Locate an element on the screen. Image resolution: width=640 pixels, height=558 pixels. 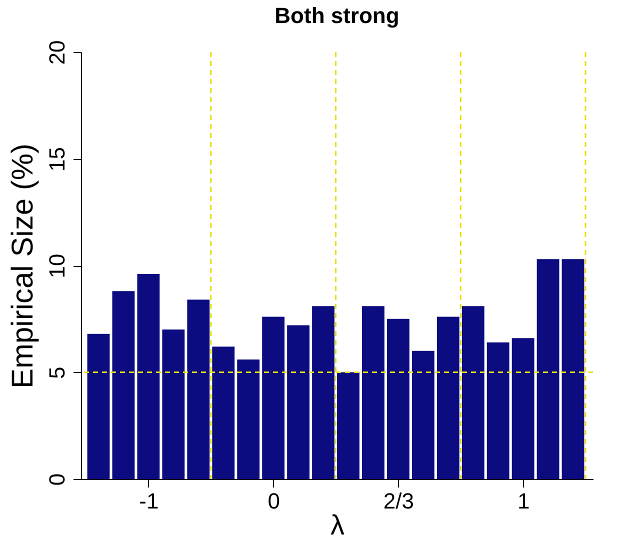
x-axis-title: λ is located at coordinates (337, 525).